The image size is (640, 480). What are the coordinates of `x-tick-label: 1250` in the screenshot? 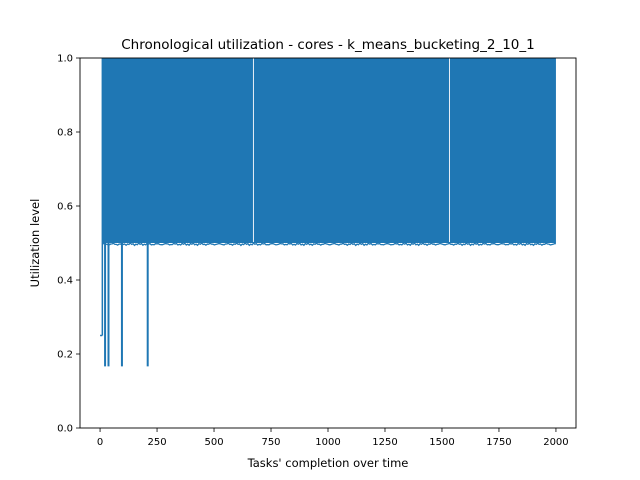 It's located at (384, 442).